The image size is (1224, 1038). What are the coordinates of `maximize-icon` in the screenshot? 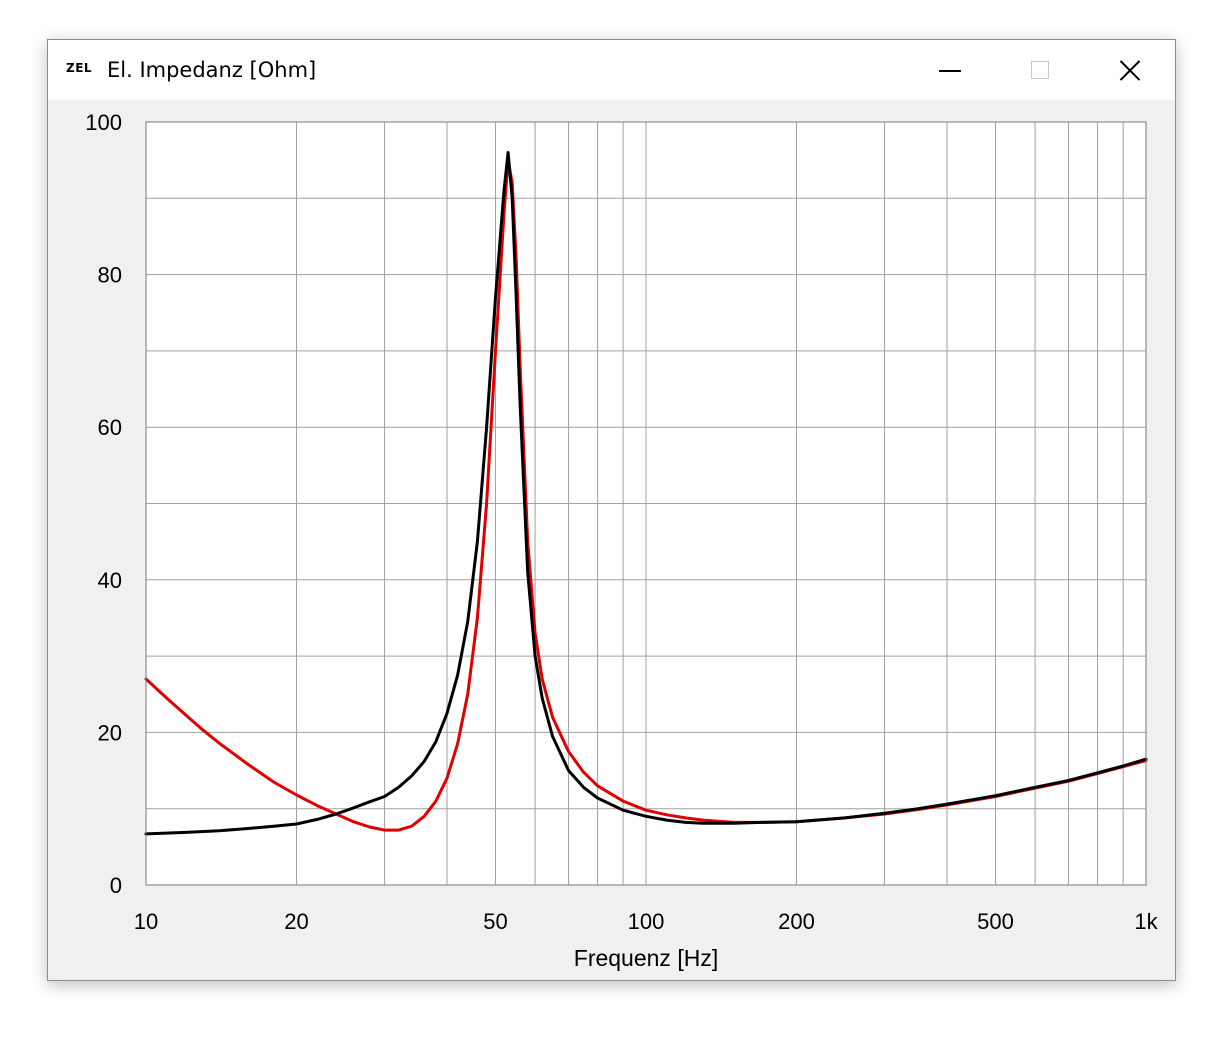 It's located at (1040, 70).